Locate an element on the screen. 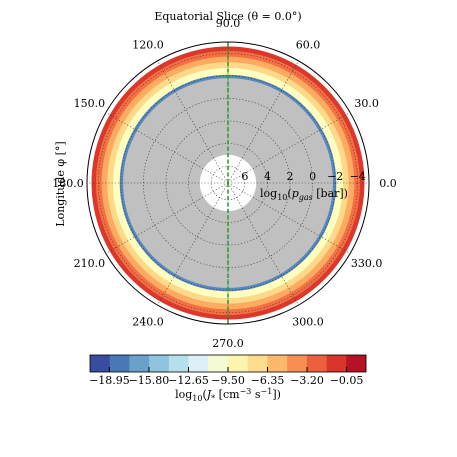 The height and width of the screenshot is (457, 457). colorbar-tick-label: −9.50 is located at coordinates (228, 380).